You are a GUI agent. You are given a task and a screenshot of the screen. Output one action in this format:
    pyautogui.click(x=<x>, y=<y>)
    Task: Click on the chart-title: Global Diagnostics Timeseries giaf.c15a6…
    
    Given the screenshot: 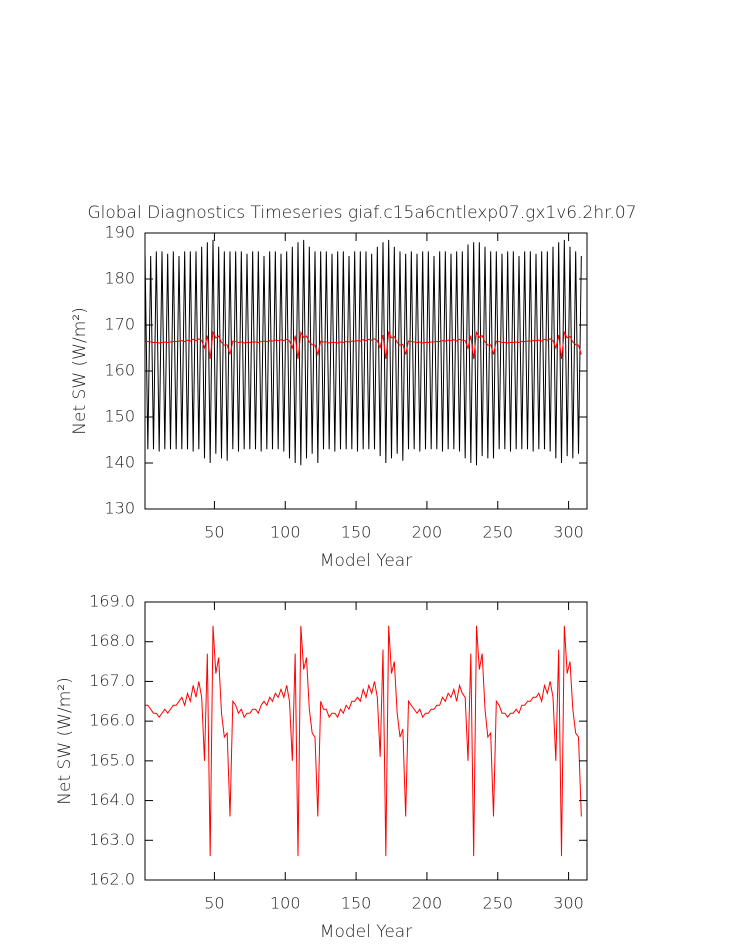 What is the action you would take?
    pyautogui.click(x=361, y=213)
    